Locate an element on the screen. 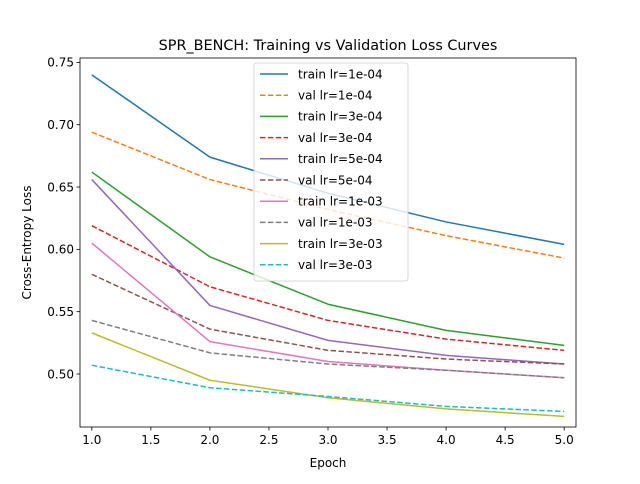 This screenshot has height=484, width=640. legend-label: train lr=1e-03 is located at coordinates (340, 202).